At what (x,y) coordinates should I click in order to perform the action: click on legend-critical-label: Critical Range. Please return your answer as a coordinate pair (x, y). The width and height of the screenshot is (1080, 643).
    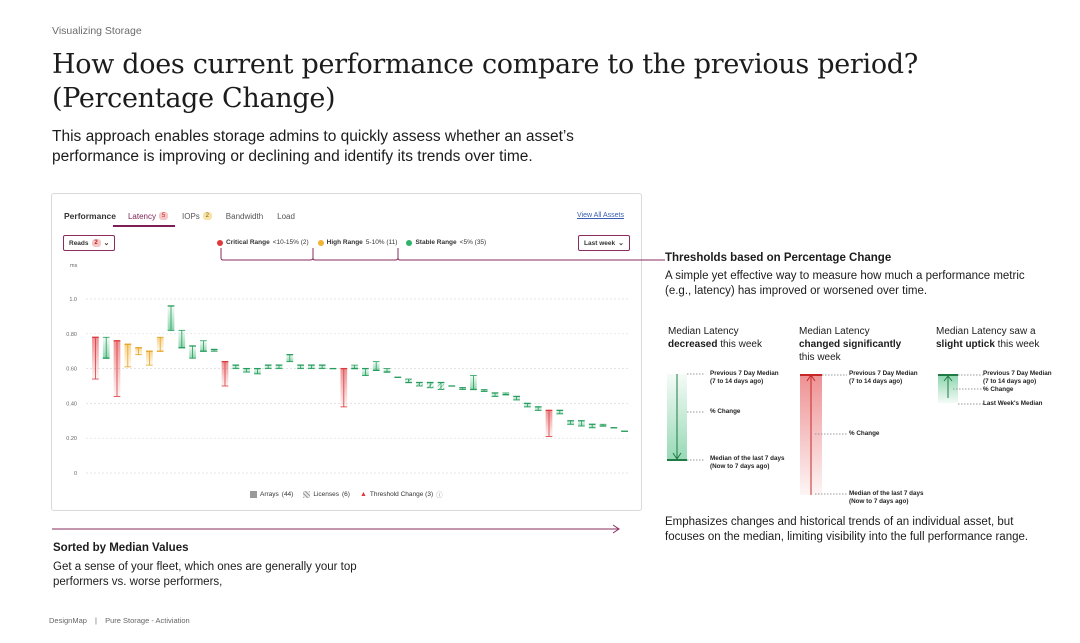
    Looking at the image, I should click on (248, 242).